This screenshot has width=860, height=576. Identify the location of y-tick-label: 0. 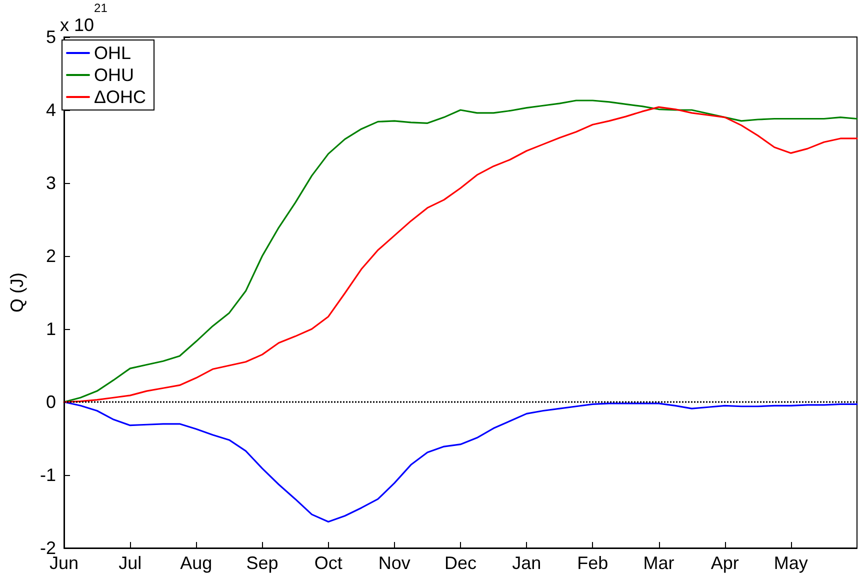
(51, 402).